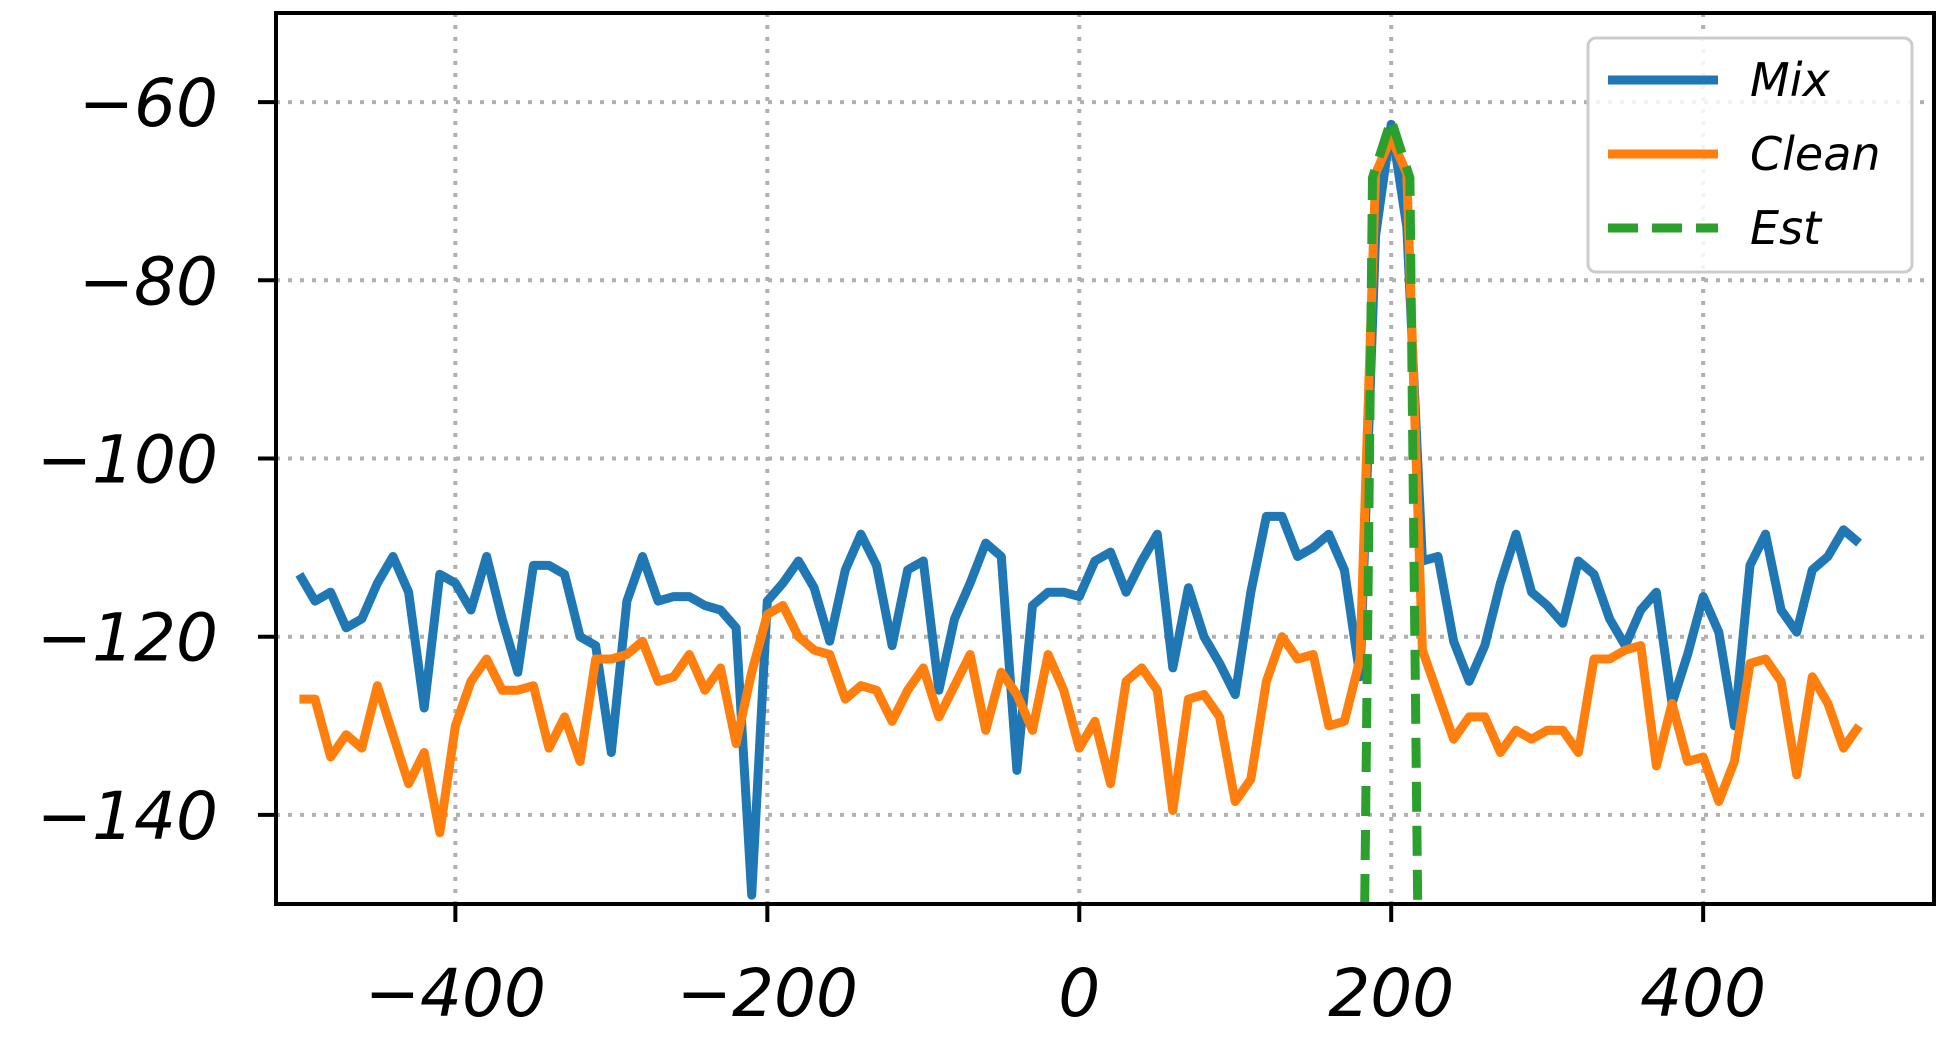 The image size is (1944, 1044). What do you see at coordinates (127, 460) in the screenshot?
I see `y-tick-label-2: −100` at bounding box center [127, 460].